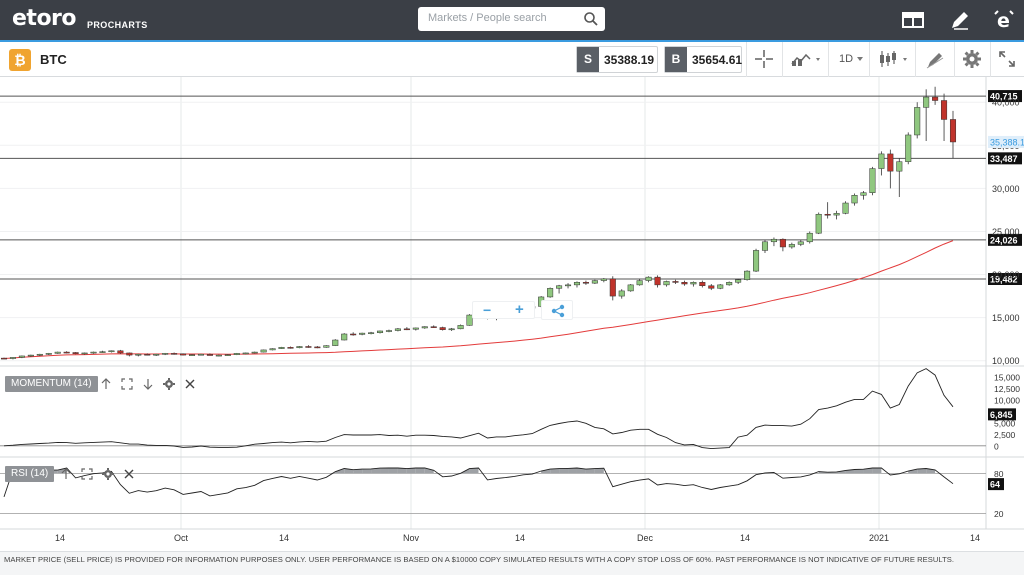 The image size is (1024, 575). I want to click on momentum-tick-label: 2,500, so click(1005, 435).